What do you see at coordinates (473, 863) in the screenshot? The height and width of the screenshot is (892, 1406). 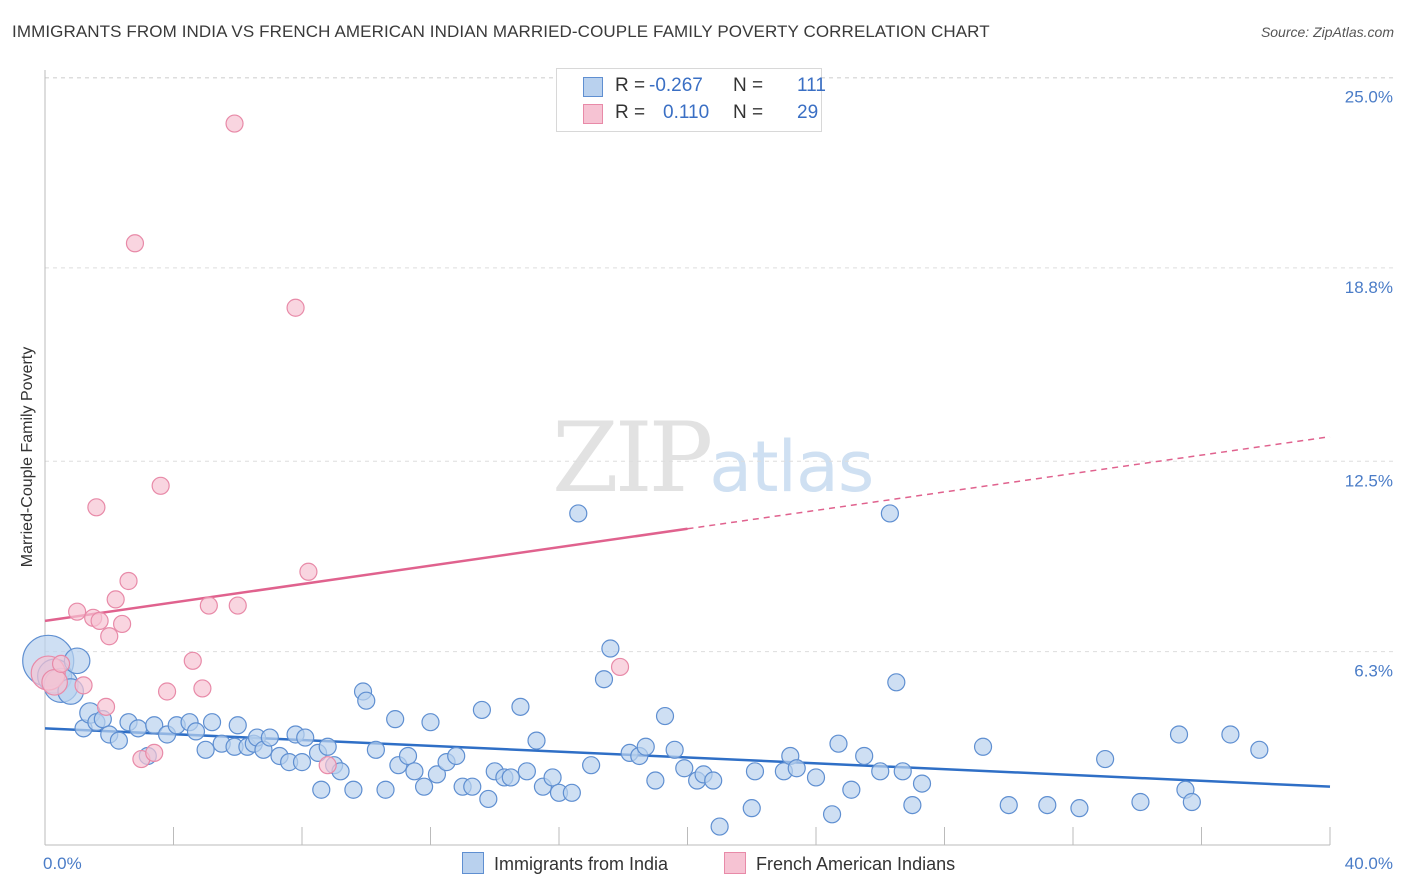 I see `bottom-legend-swatch-india` at bounding box center [473, 863].